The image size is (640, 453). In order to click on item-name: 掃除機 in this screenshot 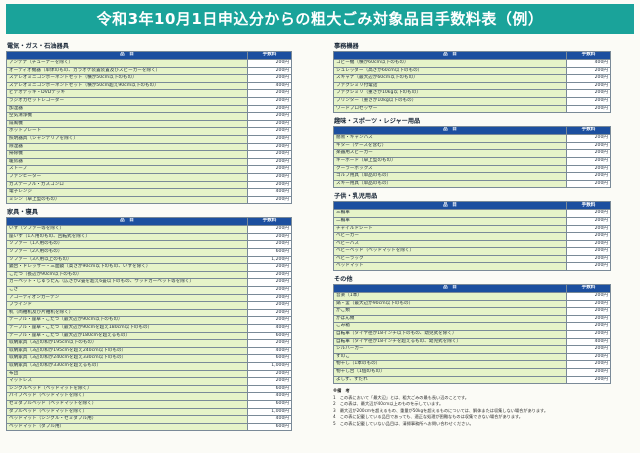, I will do `click(127, 154)`.